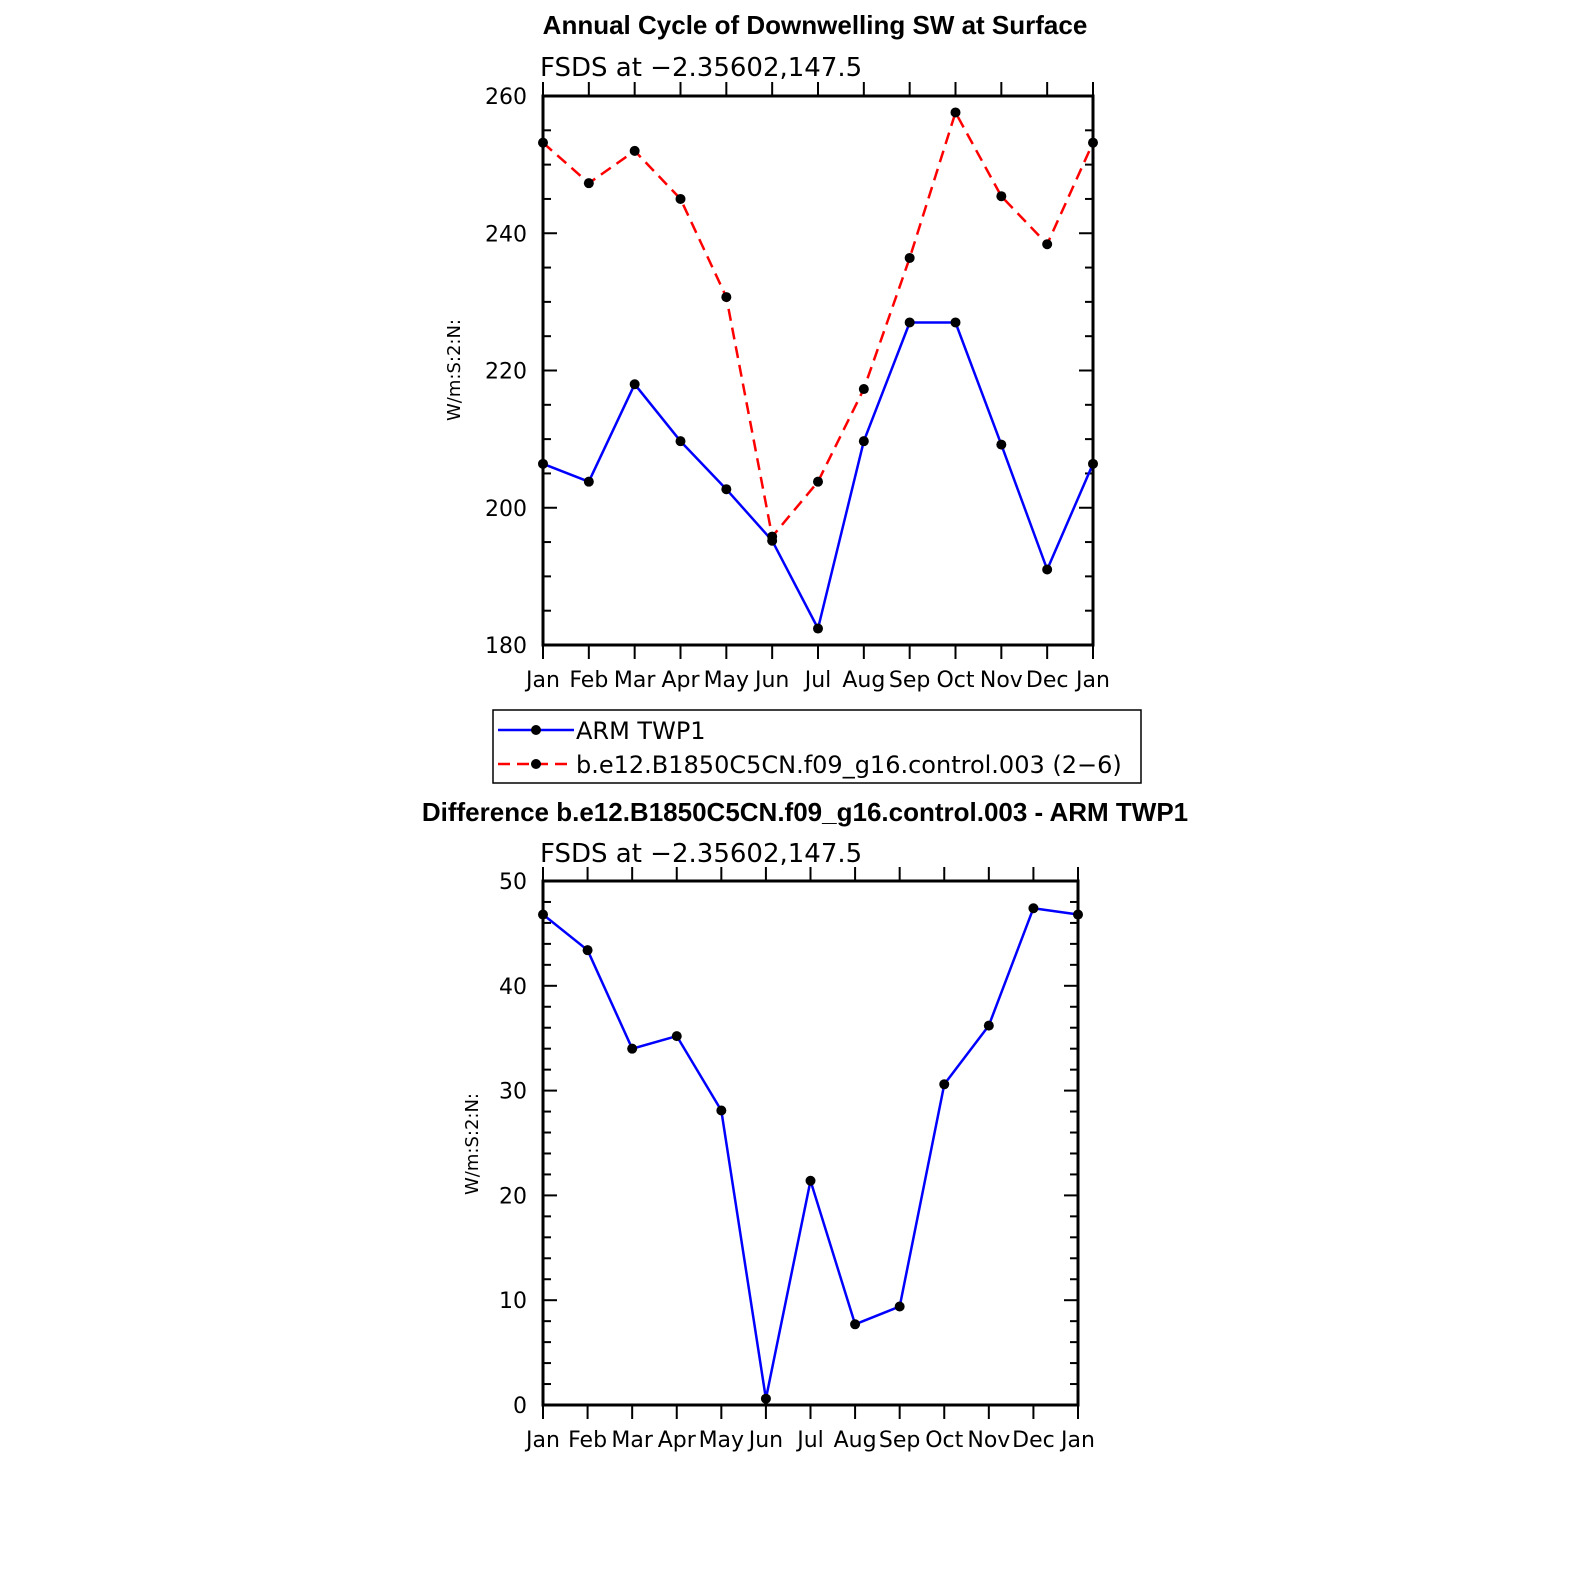 This screenshot has width=1575, height=1580. I want to click on chart2-plot-frame, so click(810, 1143).